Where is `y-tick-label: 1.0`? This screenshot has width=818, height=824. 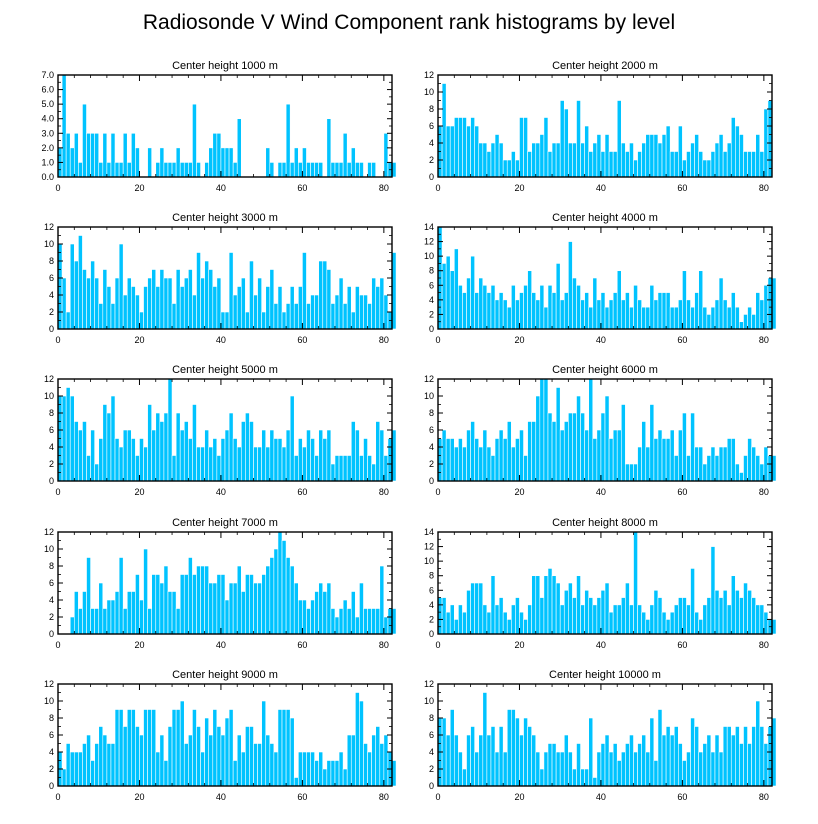
y-tick-label: 1.0 is located at coordinates (47, 162).